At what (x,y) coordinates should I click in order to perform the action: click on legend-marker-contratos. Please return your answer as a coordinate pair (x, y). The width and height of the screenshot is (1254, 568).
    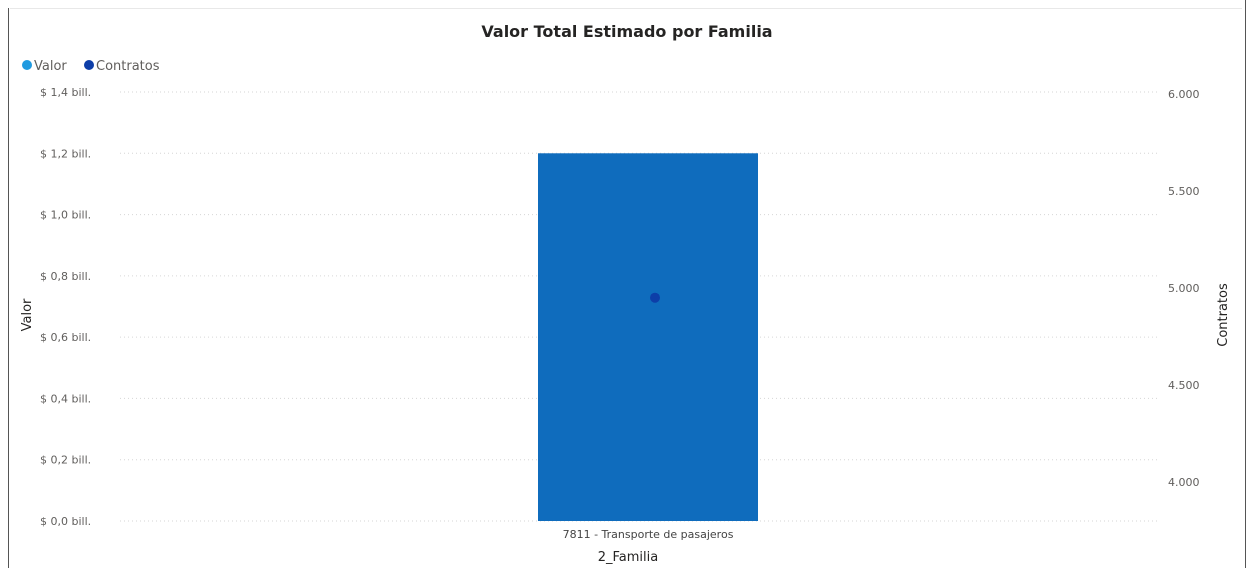
    Looking at the image, I should click on (89, 65).